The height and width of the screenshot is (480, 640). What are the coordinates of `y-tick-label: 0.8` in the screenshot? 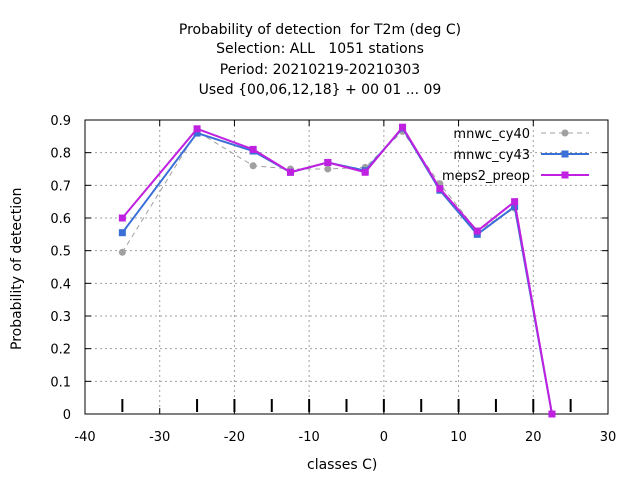 It's located at (60, 154).